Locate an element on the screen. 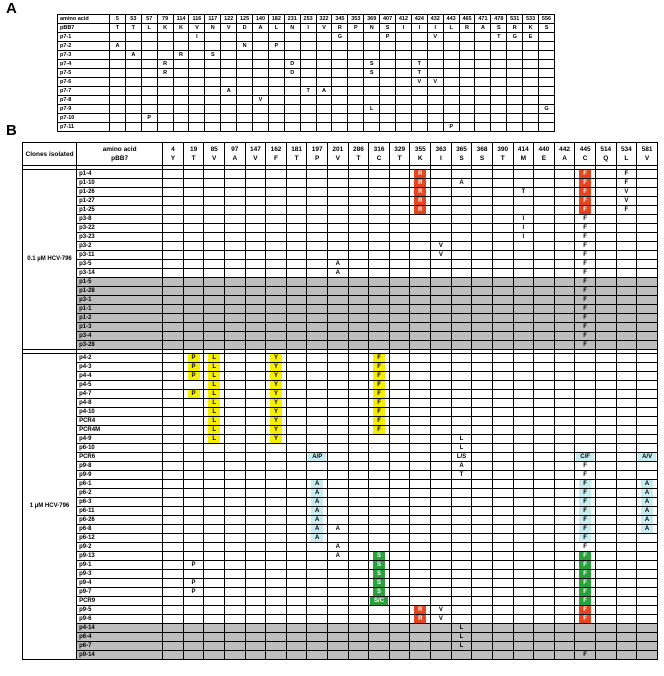 The height and width of the screenshot is (676, 664). clone-label: p6-7 is located at coordinates (120, 646).